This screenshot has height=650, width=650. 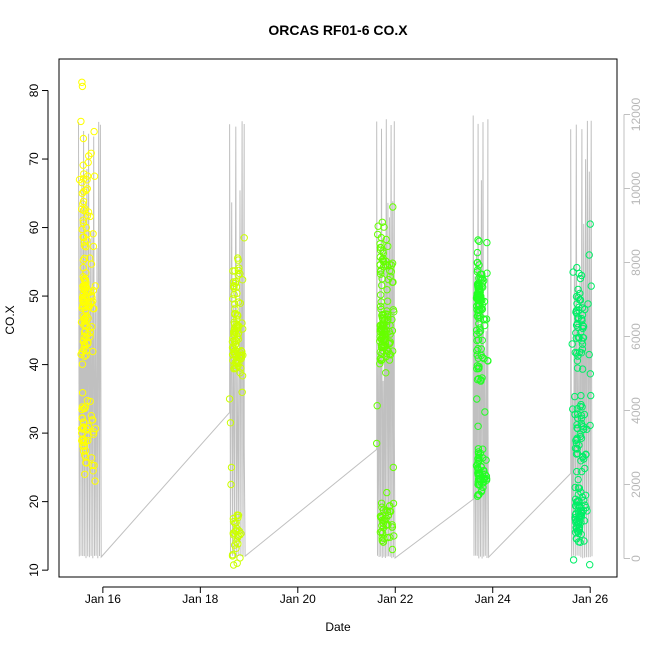 I want to click on x-tick-label: Jan 16, so click(x=103, y=599).